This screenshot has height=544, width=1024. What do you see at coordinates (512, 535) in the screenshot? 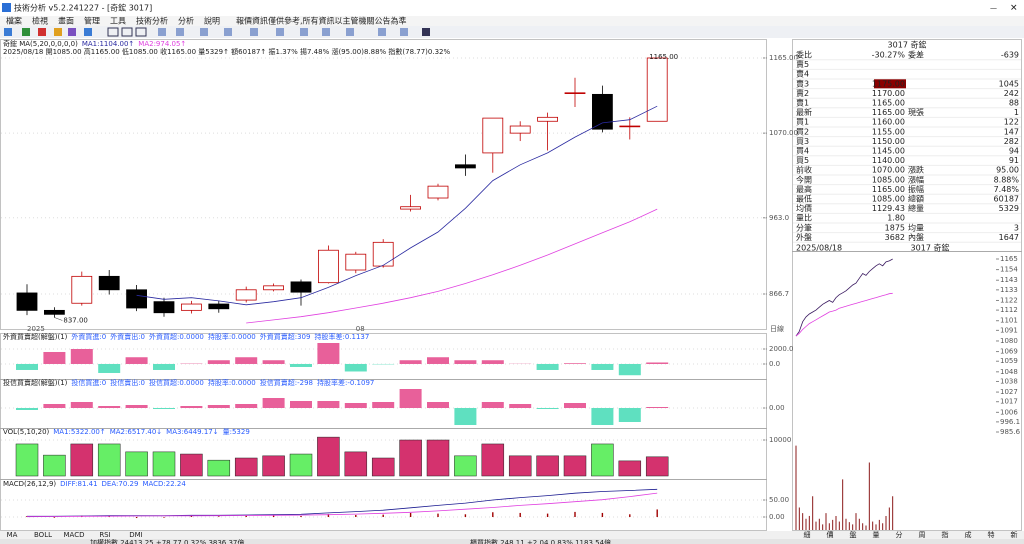
I see `tab-bar` at bounding box center [512, 535].